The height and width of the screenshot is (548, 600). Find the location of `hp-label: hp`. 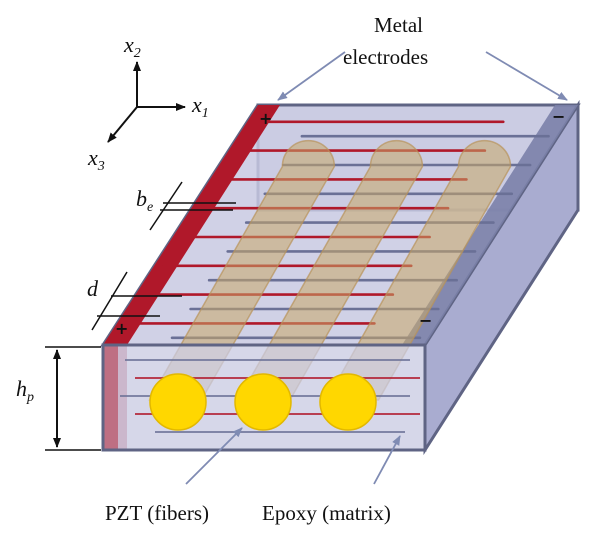

hp-label: hp is located at coordinates (25, 390).